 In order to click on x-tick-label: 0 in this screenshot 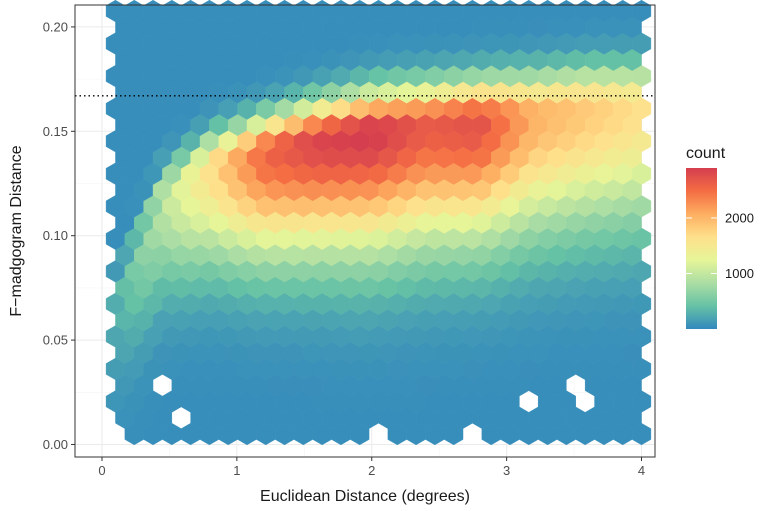, I will do `click(101, 470)`.